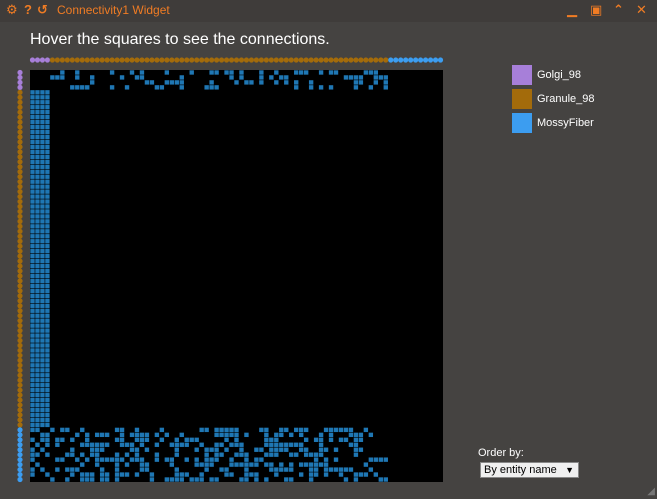 This screenshot has height=499, width=657. Describe the element at coordinates (42, 9) in the screenshot. I see `refresh-icon: ↺` at that location.